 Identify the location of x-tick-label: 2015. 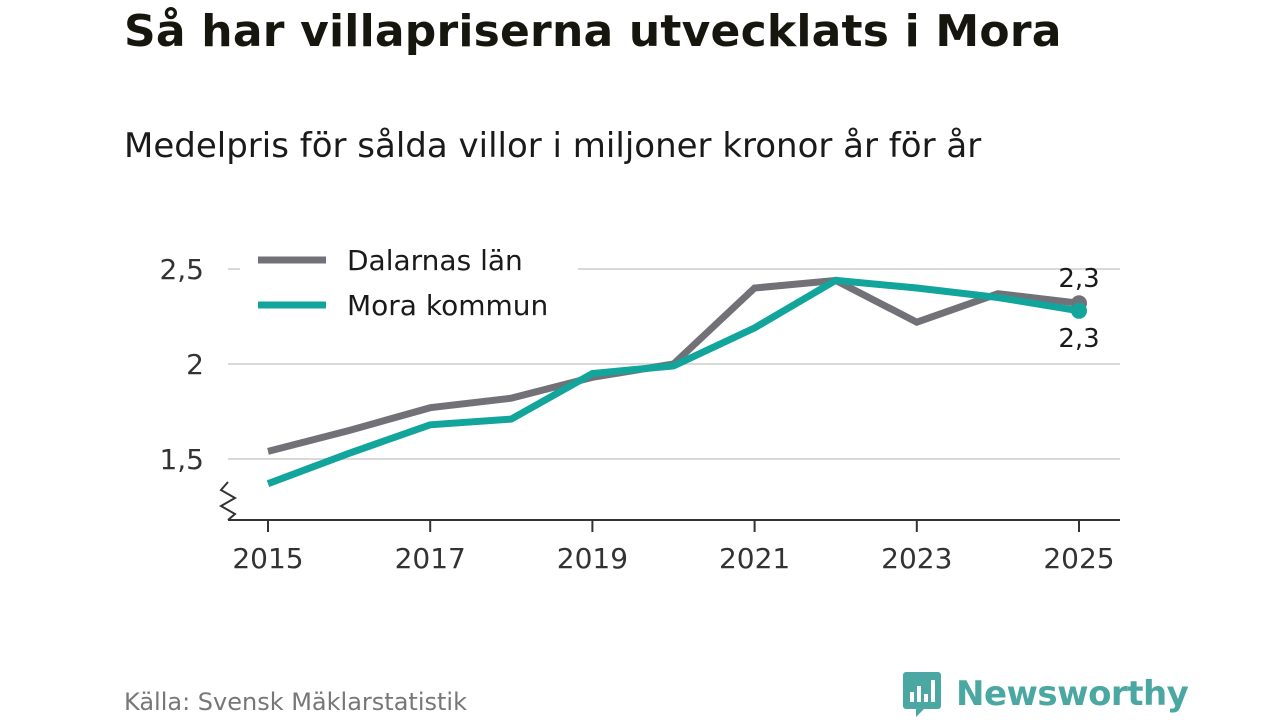
(267, 558).